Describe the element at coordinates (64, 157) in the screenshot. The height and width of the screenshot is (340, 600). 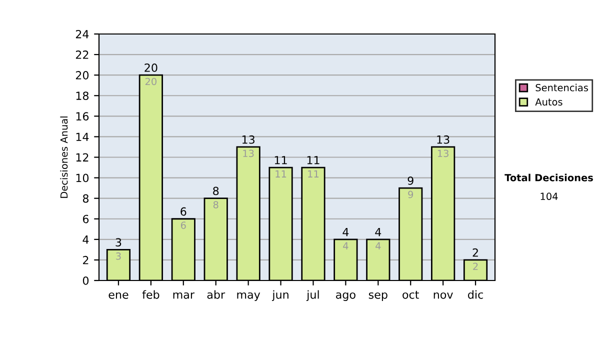
I see `y-axis-title: Decisiones Anual` at that location.